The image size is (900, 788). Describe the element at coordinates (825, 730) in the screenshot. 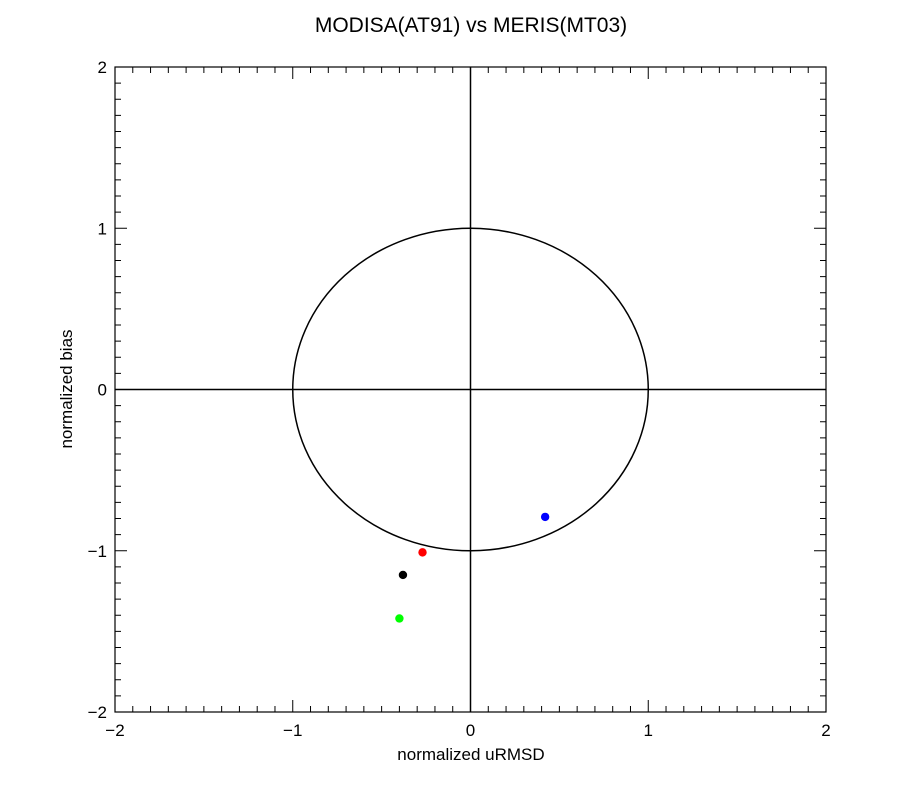

I see `x-tick-label: 2` at that location.